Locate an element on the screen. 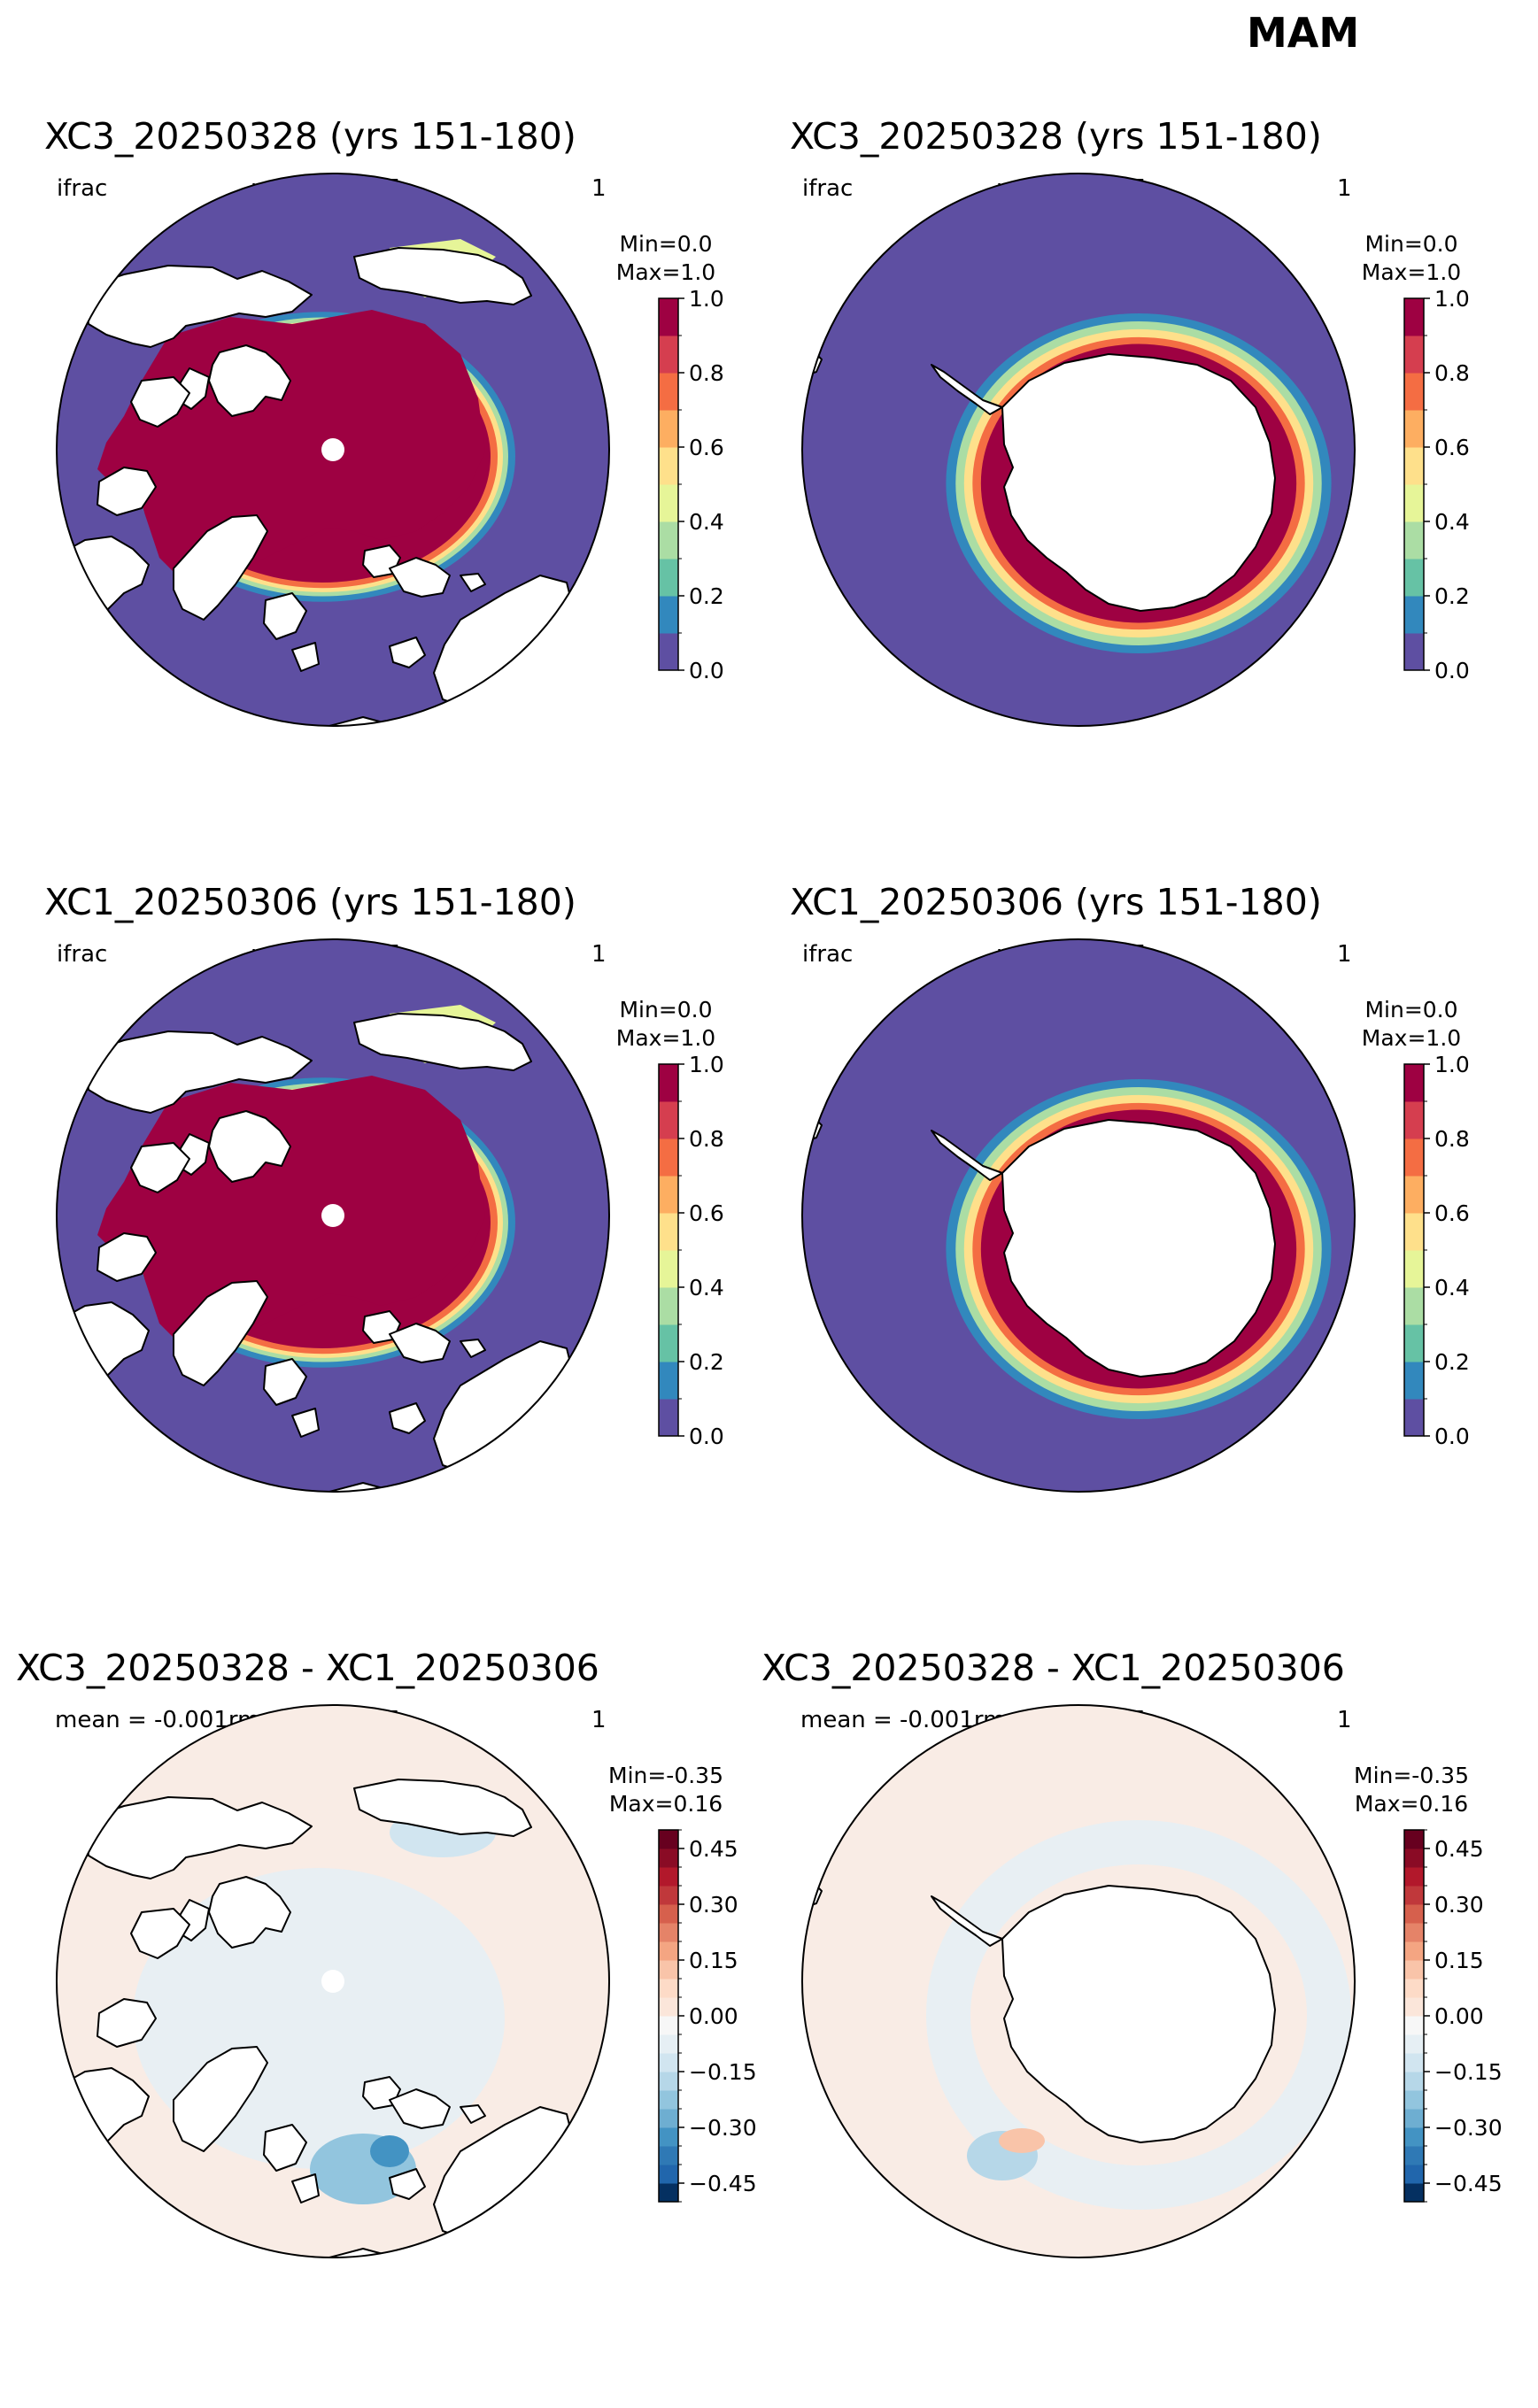 The width and height of the screenshot is (1538, 2408). colorbar-tick-label: 0.00 is located at coordinates (1459, 2016).